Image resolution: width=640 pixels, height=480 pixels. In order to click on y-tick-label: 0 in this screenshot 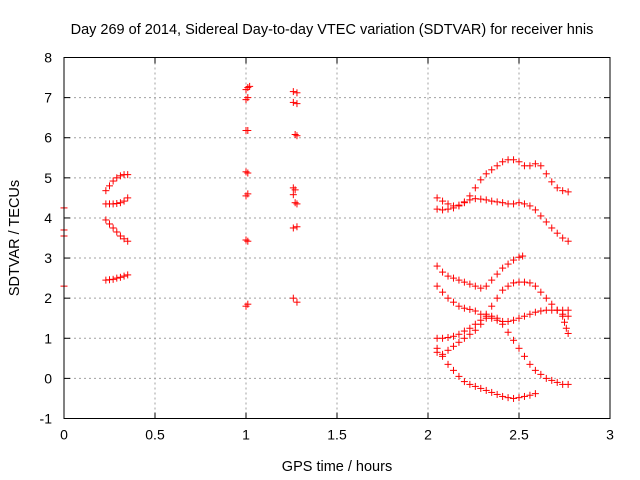, I will do `click(48, 378)`.